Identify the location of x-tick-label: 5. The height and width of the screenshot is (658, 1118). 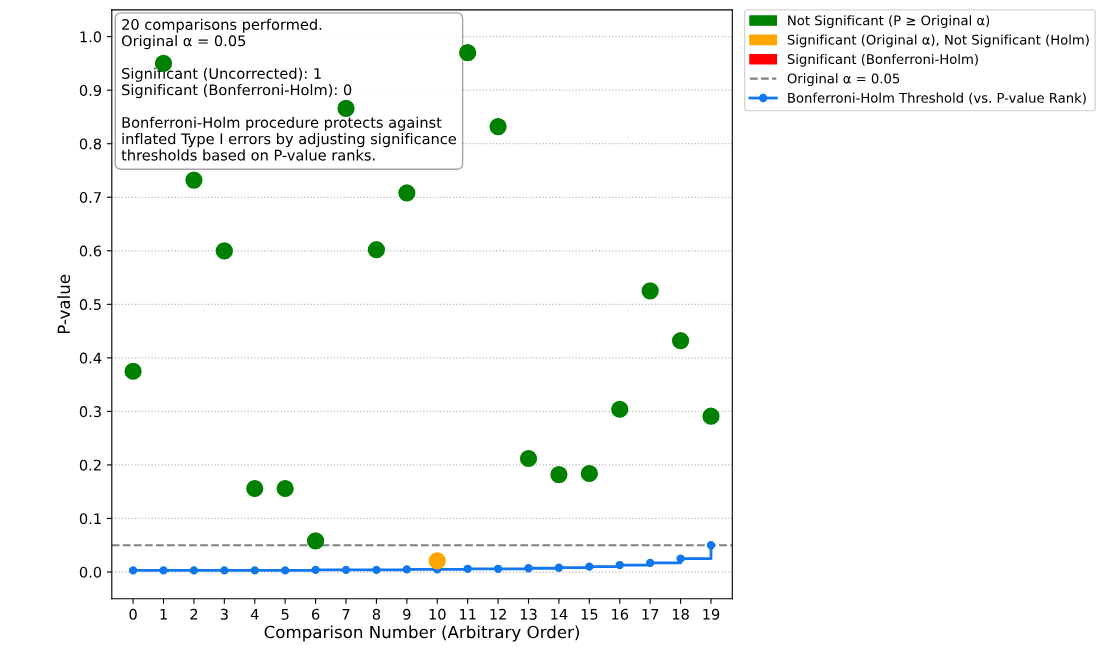
(285, 614).